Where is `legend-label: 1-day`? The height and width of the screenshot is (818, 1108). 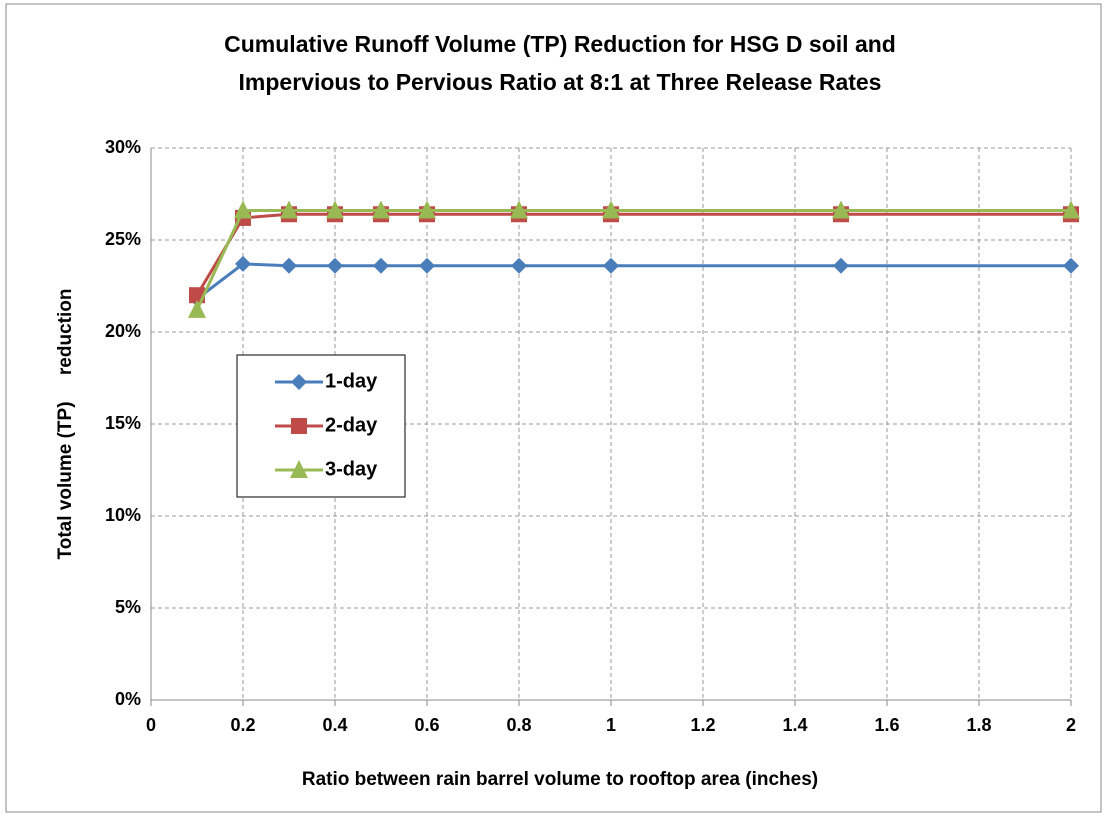
legend-label: 1-day is located at coordinates (351, 381).